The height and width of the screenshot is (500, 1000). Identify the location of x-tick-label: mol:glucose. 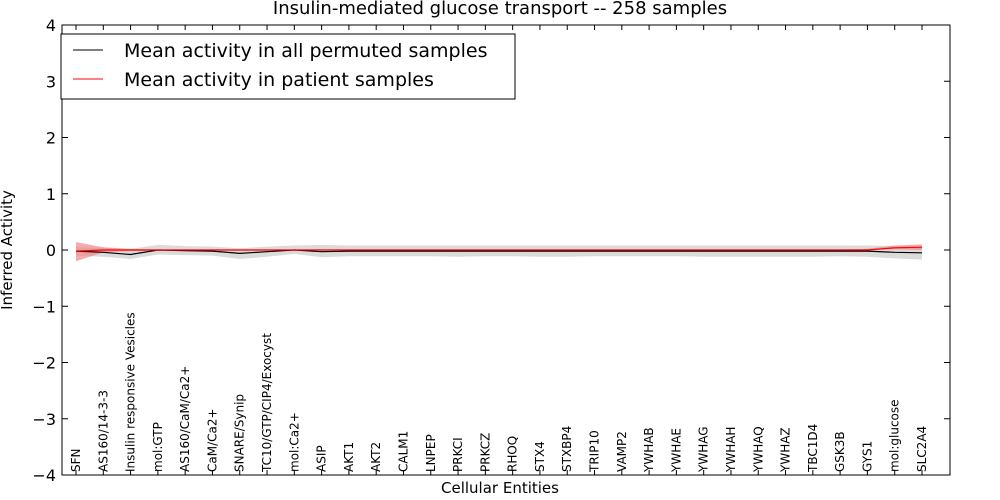
(895, 435).